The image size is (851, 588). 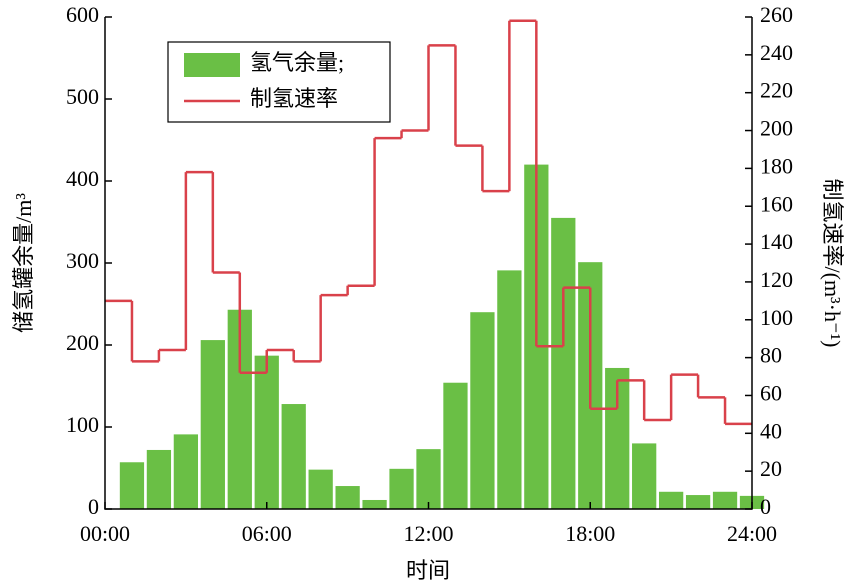 What do you see at coordinates (776, 241) in the screenshot?
I see `y2-tick-label: 140` at bounding box center [776, 241].